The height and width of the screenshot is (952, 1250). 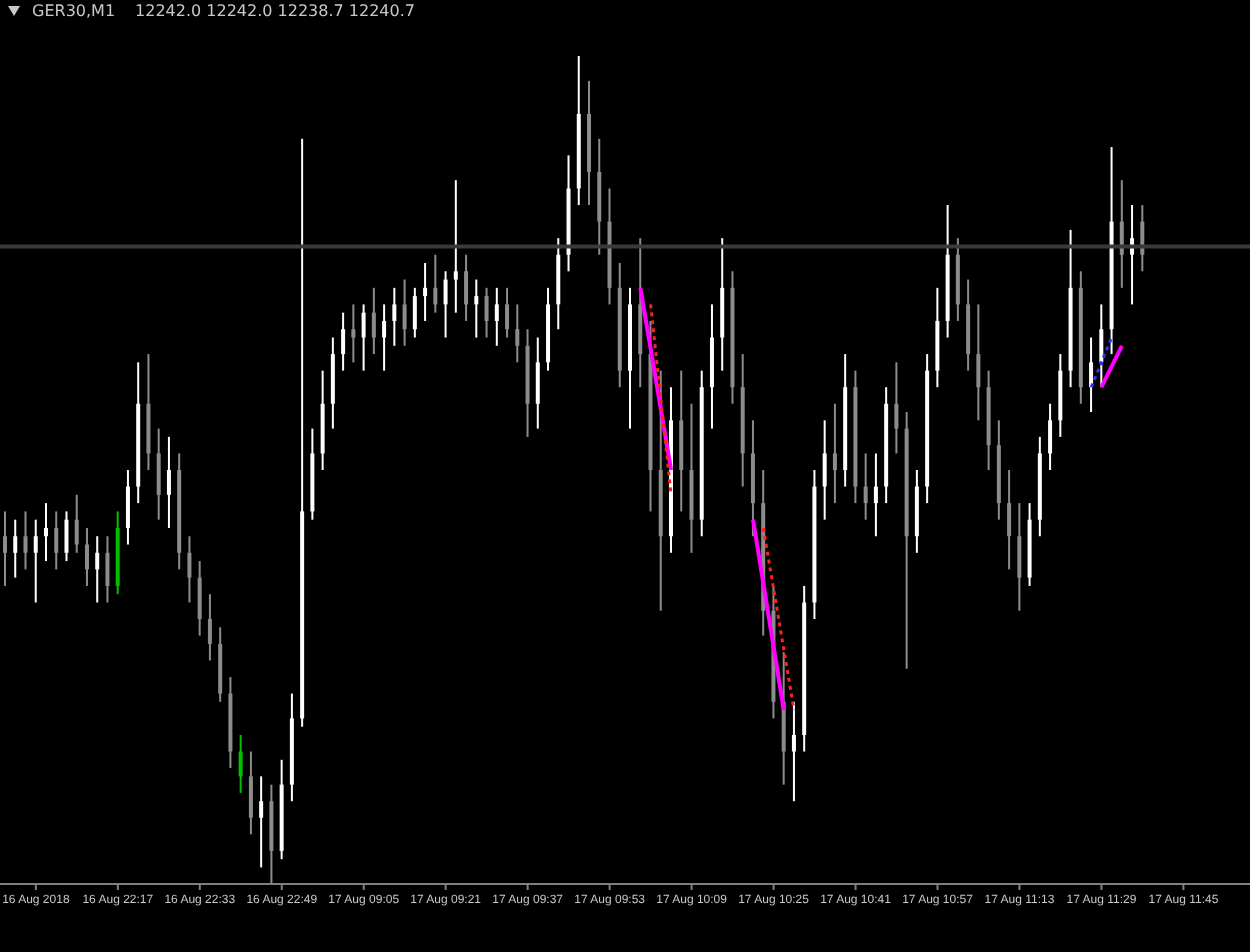 I want to click on chart-title: GER30,M1, so click(x=74, y=11).